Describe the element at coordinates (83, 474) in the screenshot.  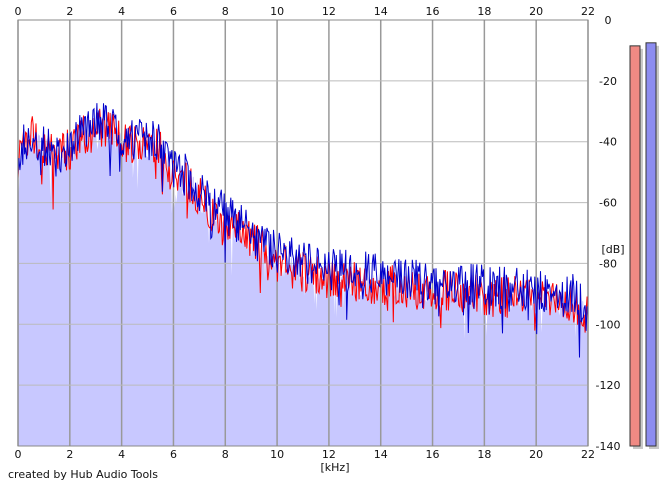
I see `credit-text: created by Hub Audio Tools` at that location.